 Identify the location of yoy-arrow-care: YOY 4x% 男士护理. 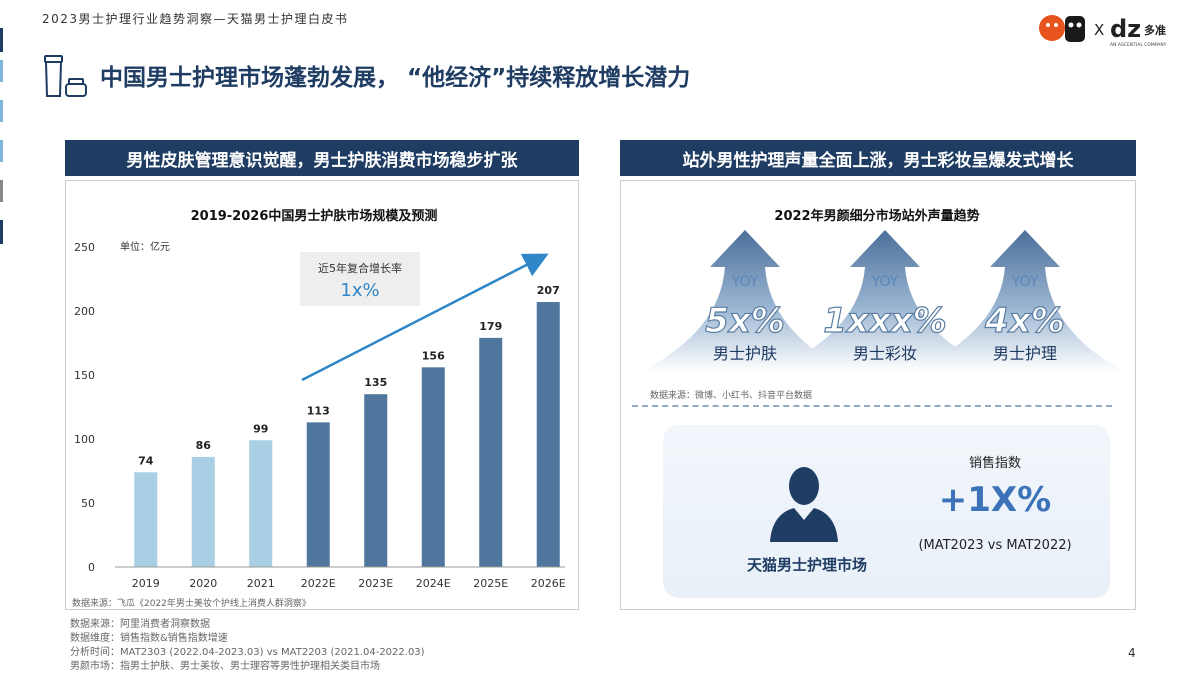
(1017, 301).